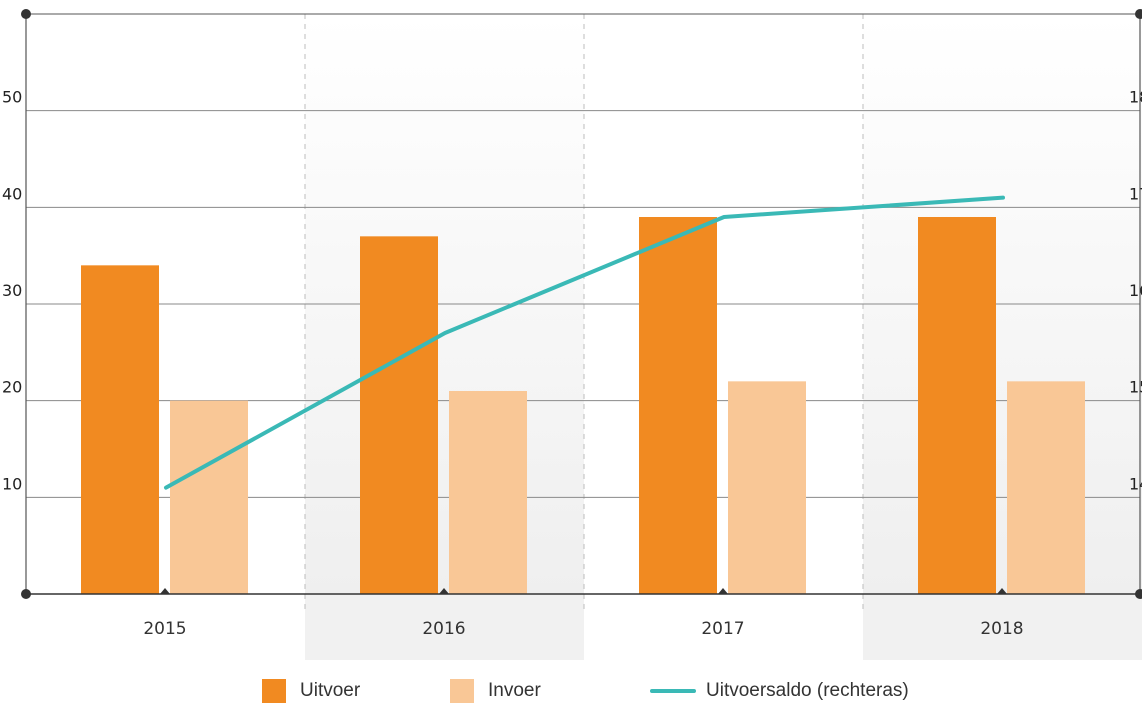 Image resolution: width=1142 pixels, height=706 pixels. What do you see at coordinates (1135, 97) in the screenshot?
I see `right-tick-label: 18` at bounding box center [1135, 97].